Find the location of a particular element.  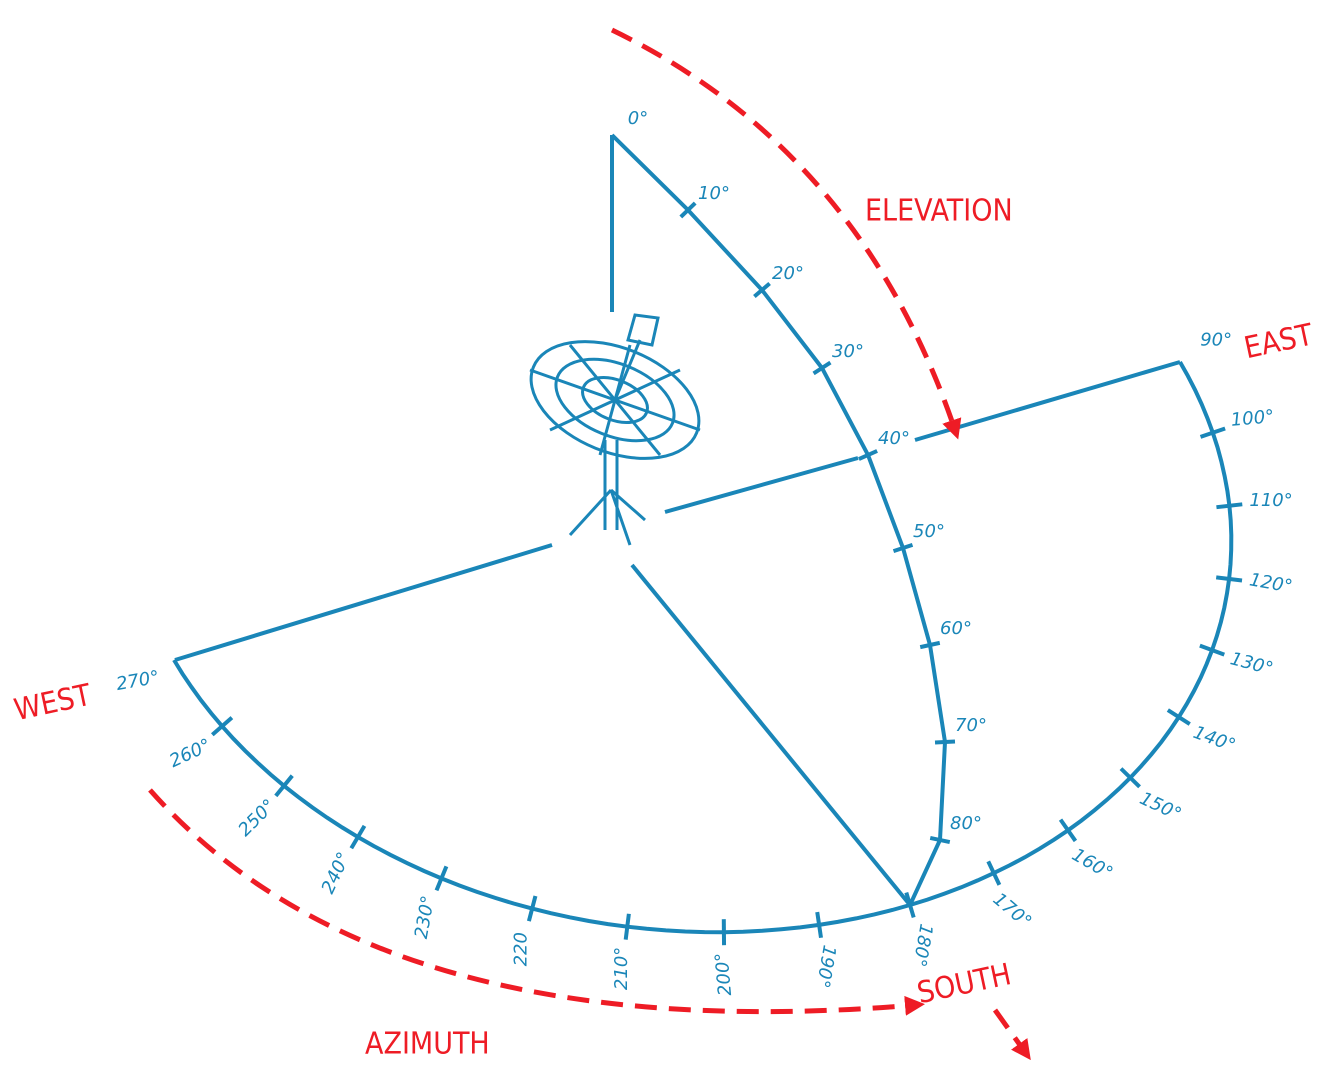

south-arrow is located at coordinates (1011, 1034).